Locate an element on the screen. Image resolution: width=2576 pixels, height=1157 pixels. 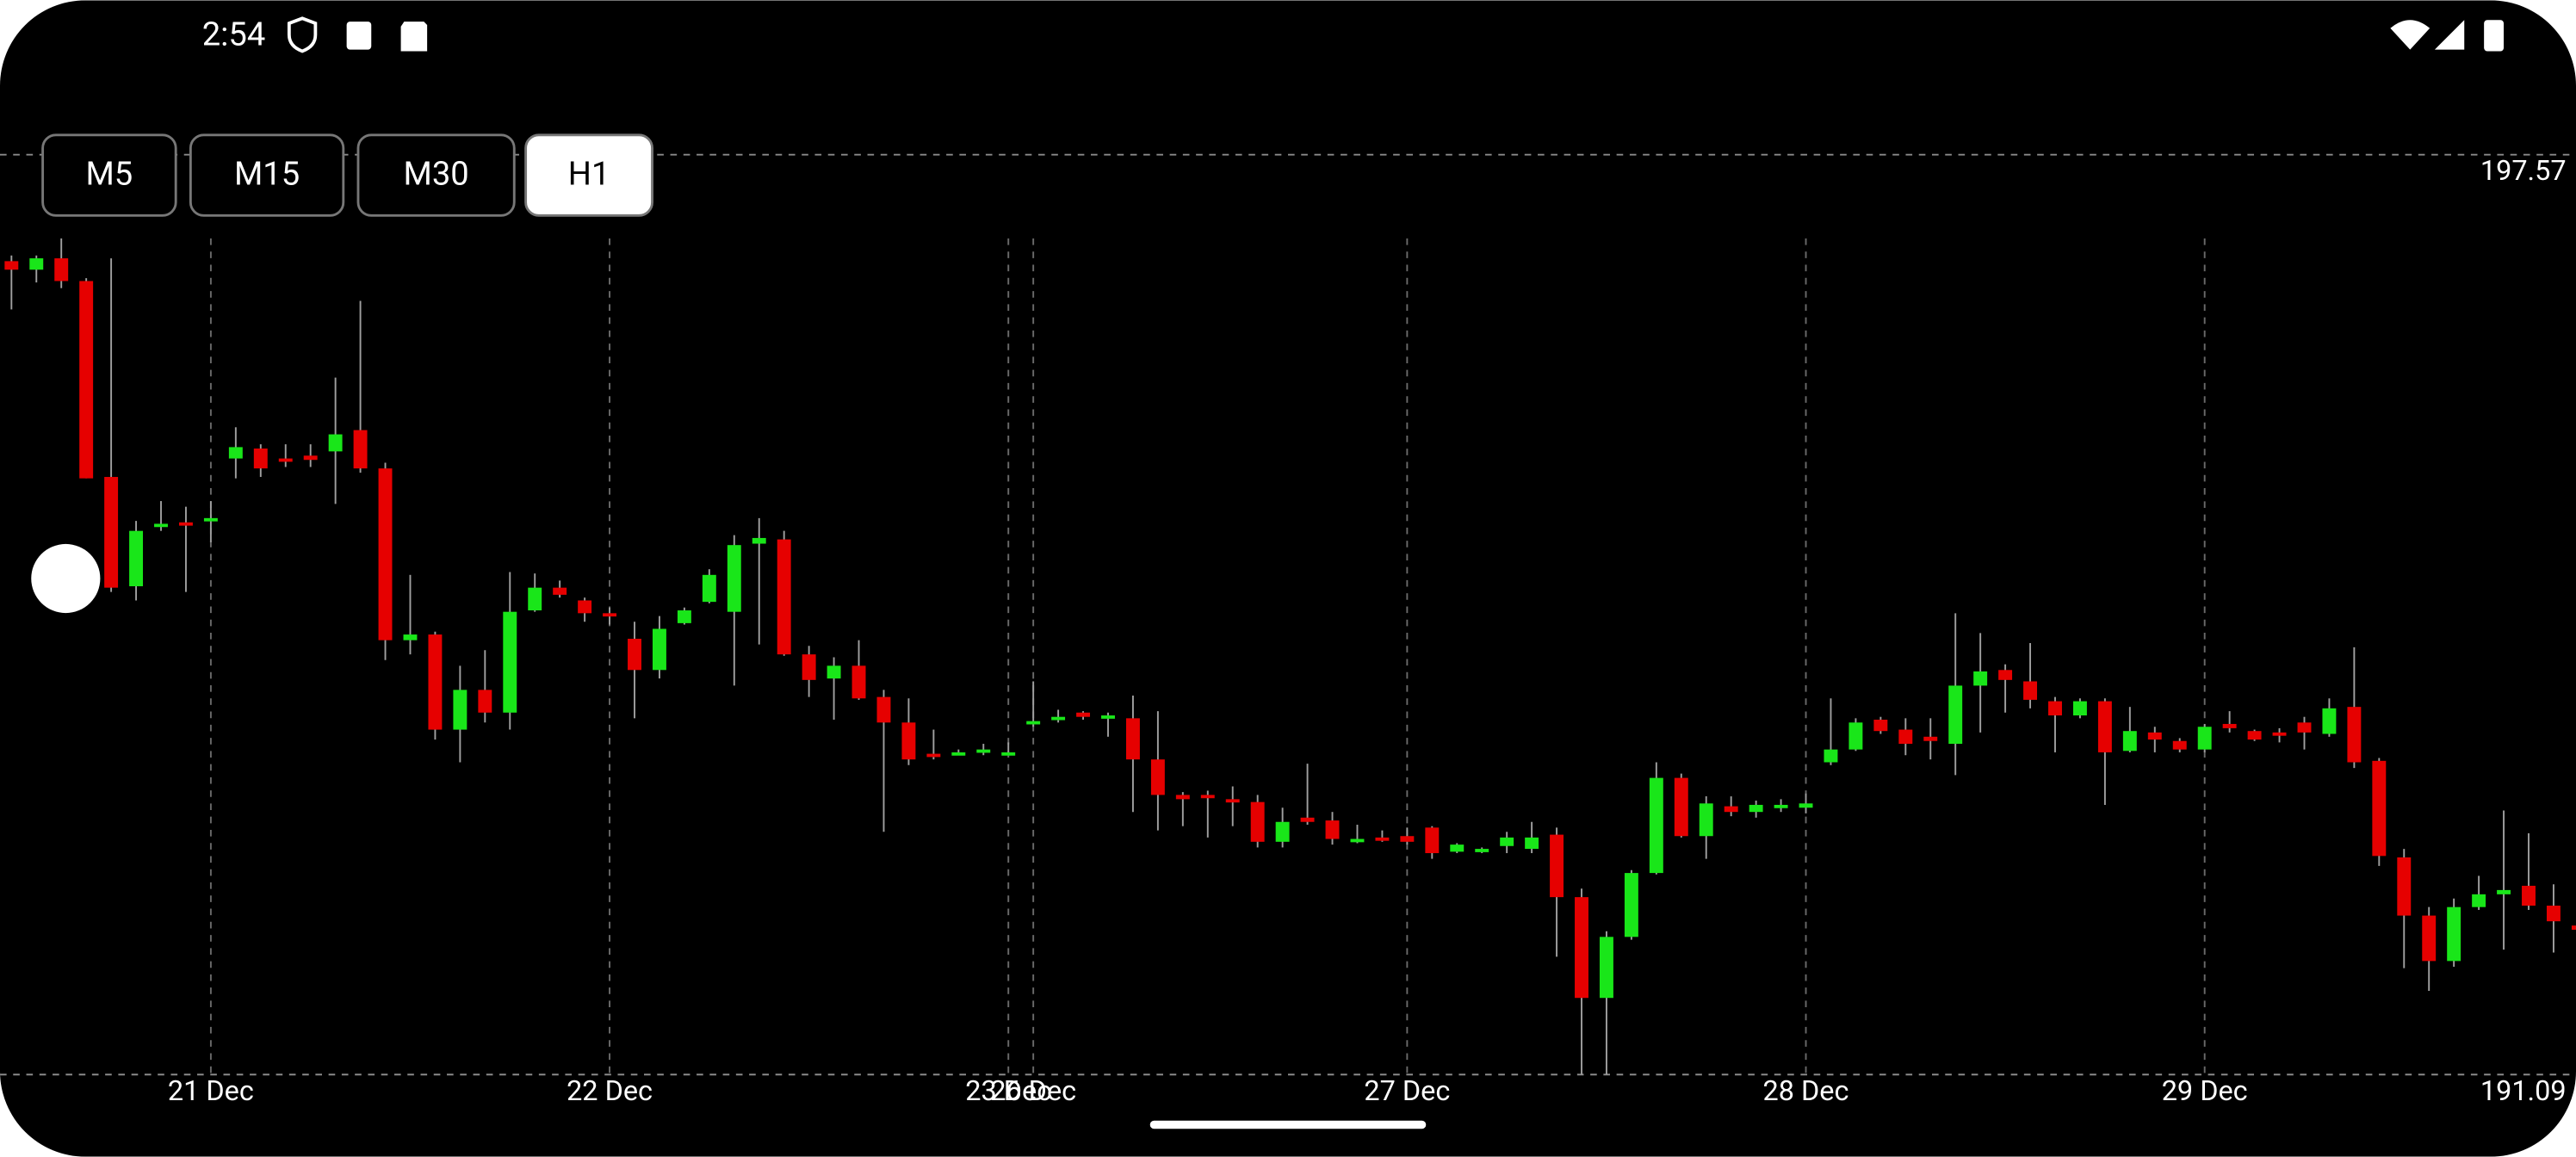
tab-label: H1 is located at coordinates (589, 175).